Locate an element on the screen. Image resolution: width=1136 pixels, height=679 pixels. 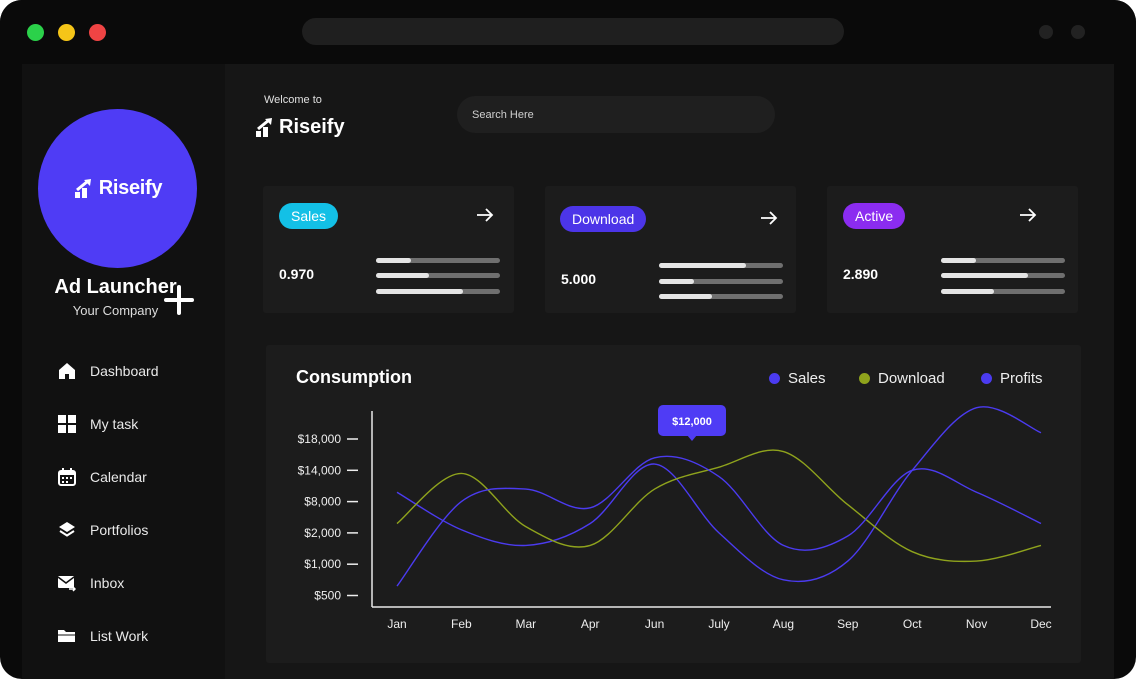
search-input is located at coordinates (616, 114).